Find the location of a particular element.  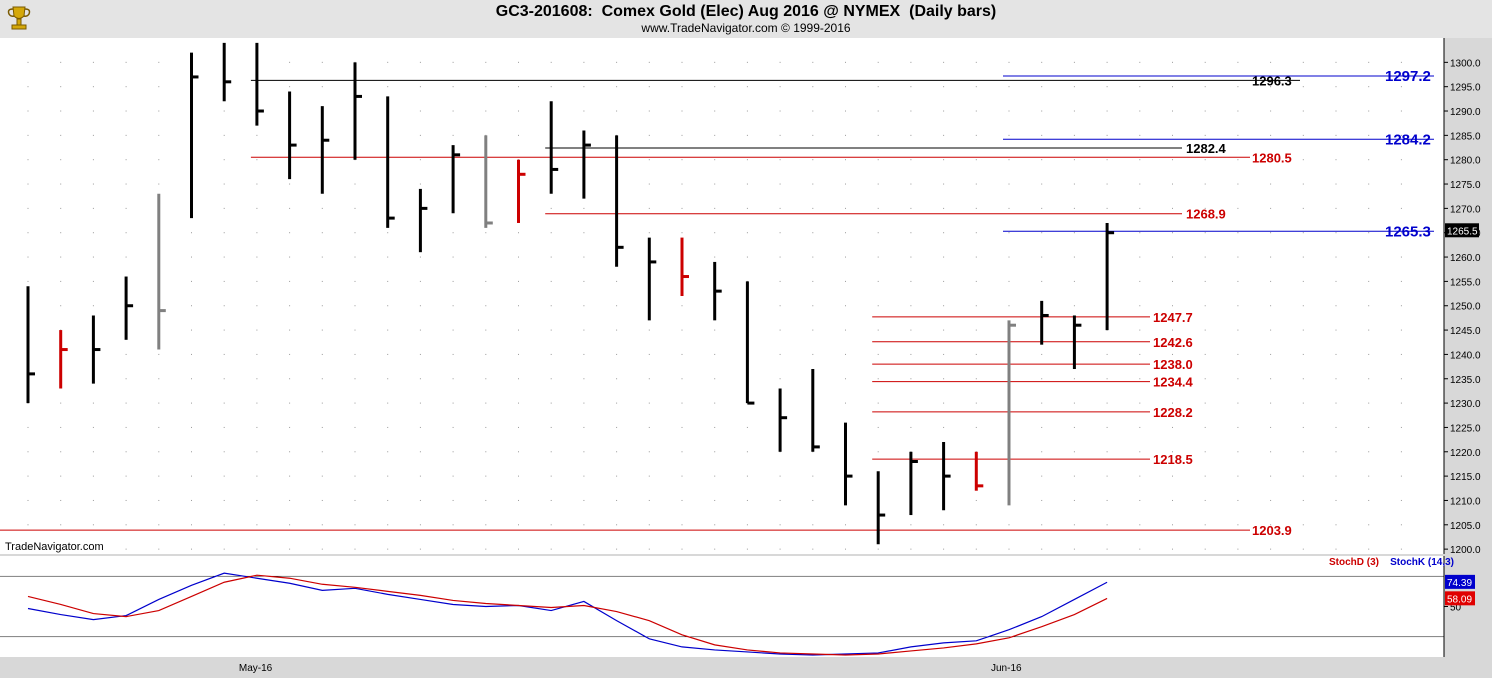

stochastic-panel is located at coordinates (722, 606).